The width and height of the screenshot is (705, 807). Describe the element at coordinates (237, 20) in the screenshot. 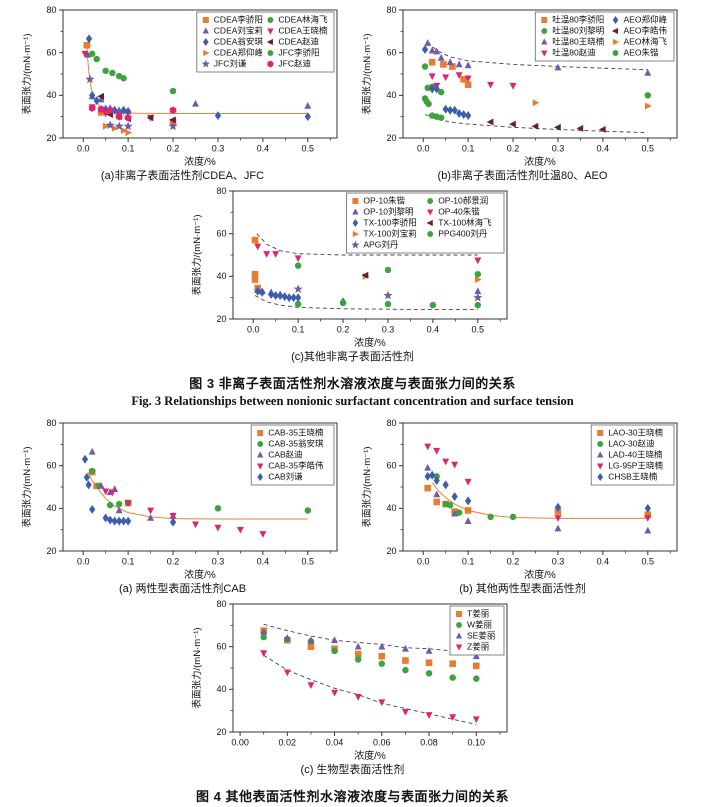

I see `svg-text: CDEA李骄阳` at that location.